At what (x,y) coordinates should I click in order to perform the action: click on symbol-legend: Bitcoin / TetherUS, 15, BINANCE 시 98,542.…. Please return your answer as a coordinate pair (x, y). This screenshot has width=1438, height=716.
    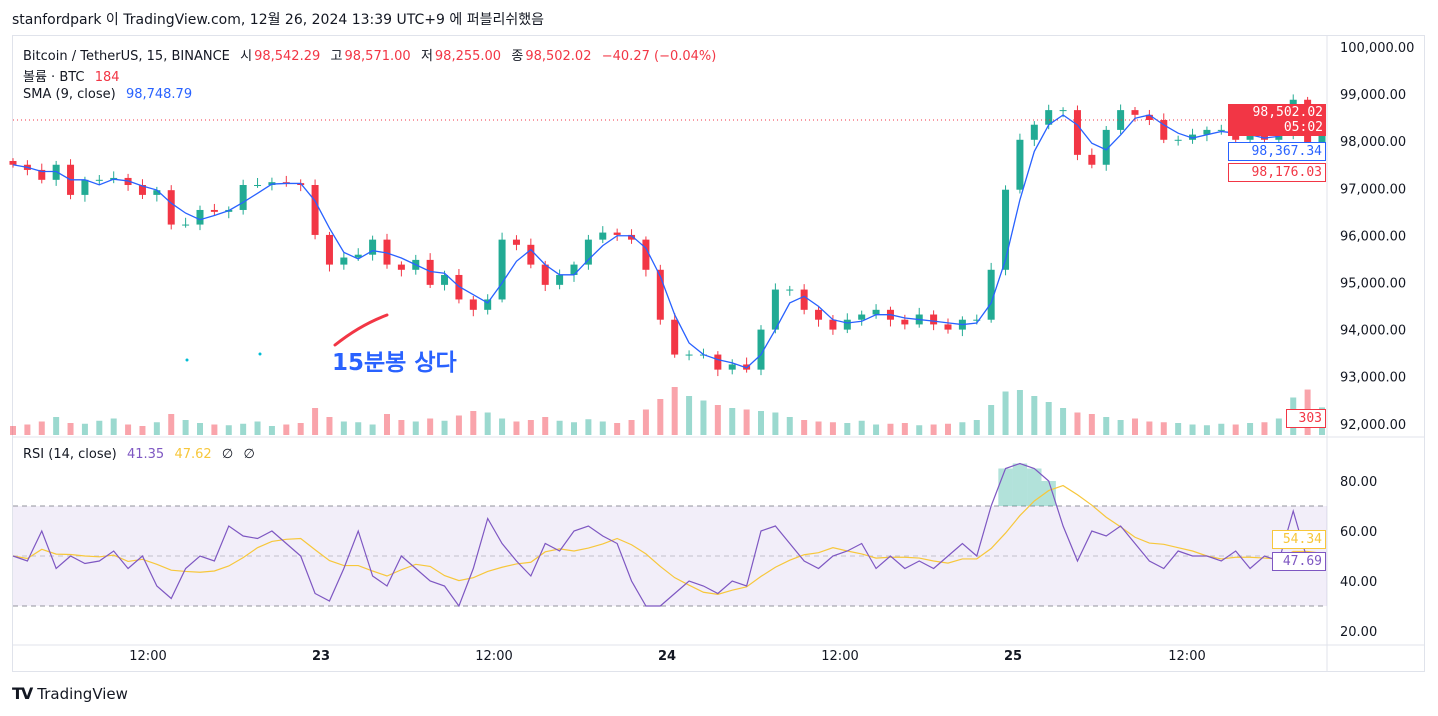
    Looking at the image, I should click on (370, 54).